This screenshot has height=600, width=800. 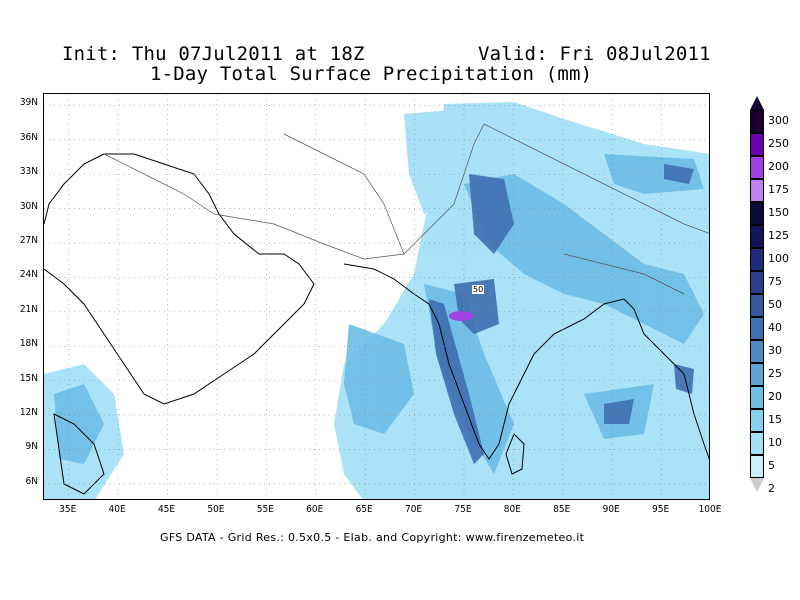 I want to click on colorbar-label: 20, so click(x=775, y=396).